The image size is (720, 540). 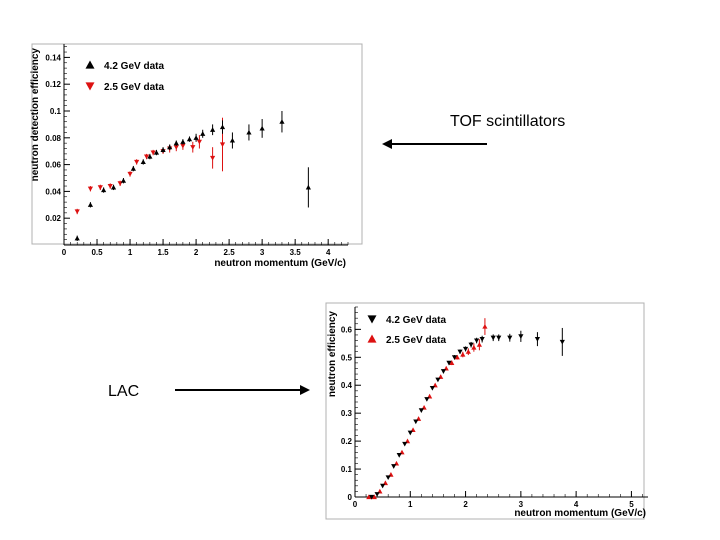 I want to click on y-tick-label: 0.6, so click(x=347, y=329).